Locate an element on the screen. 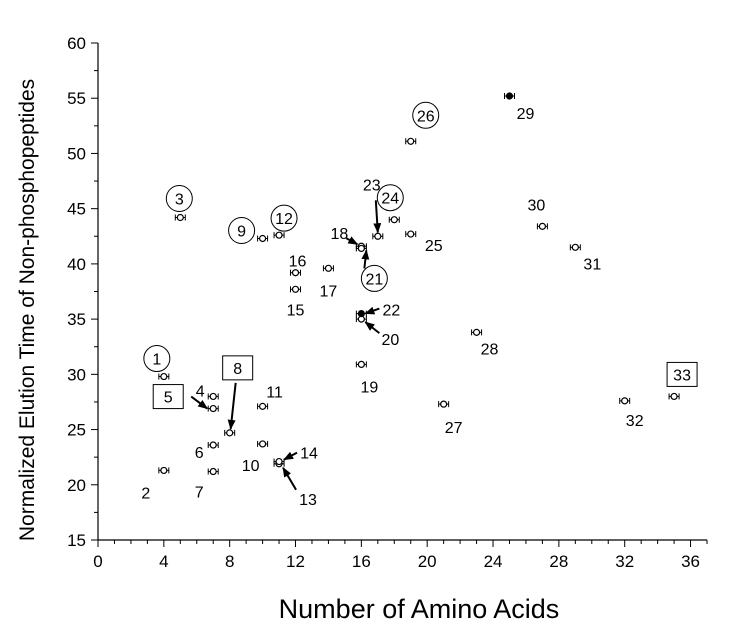 The image size is (733, 640). x-tick-label: 16 is located at coordinates (361, 561).